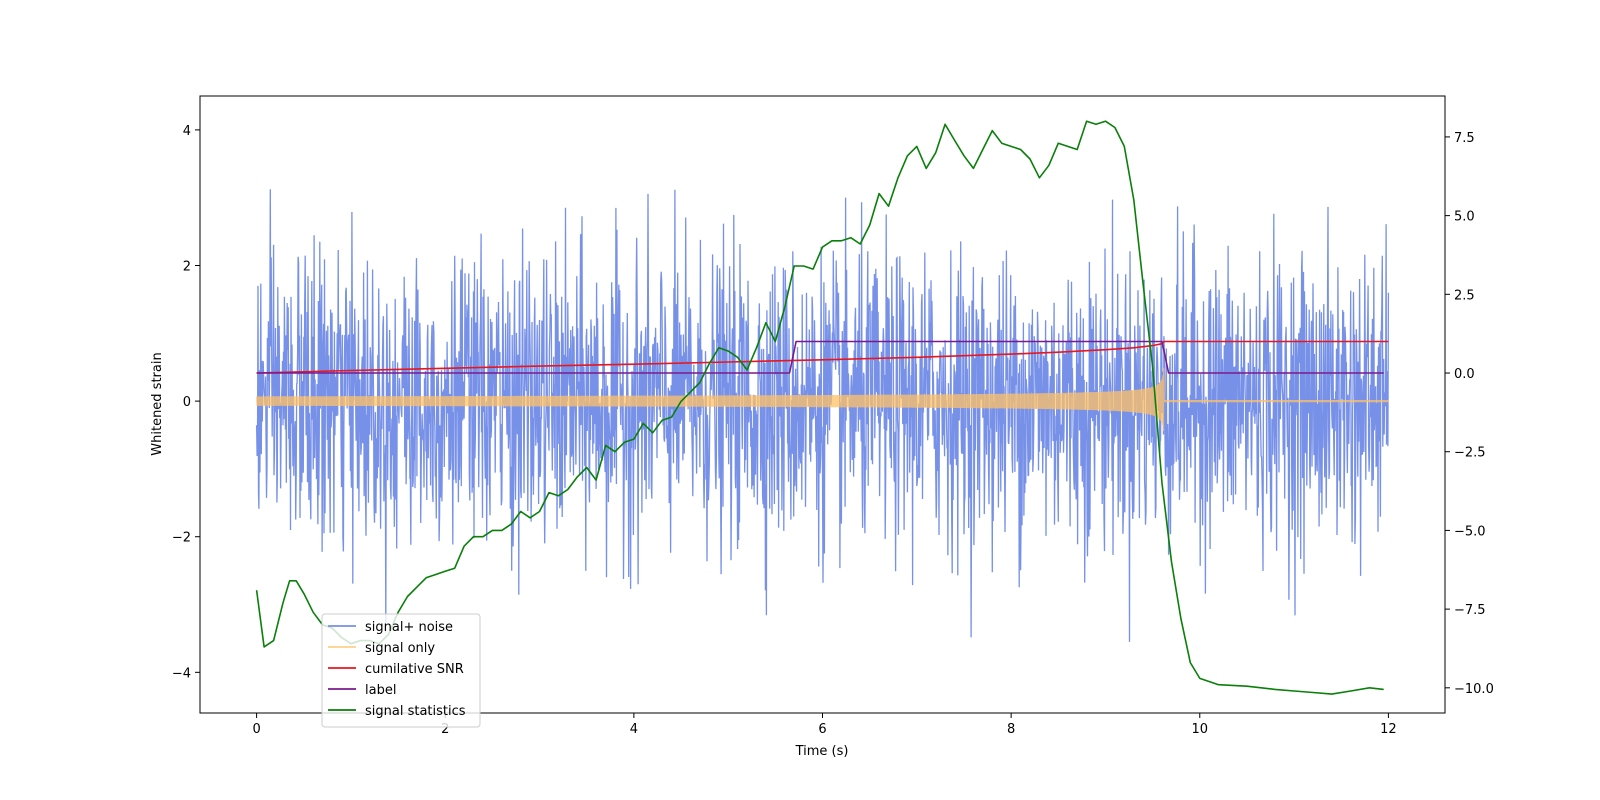 This screenshot has height=800, width=1600. I want to click on legend-label: signal+ noise, so click(409, 627).